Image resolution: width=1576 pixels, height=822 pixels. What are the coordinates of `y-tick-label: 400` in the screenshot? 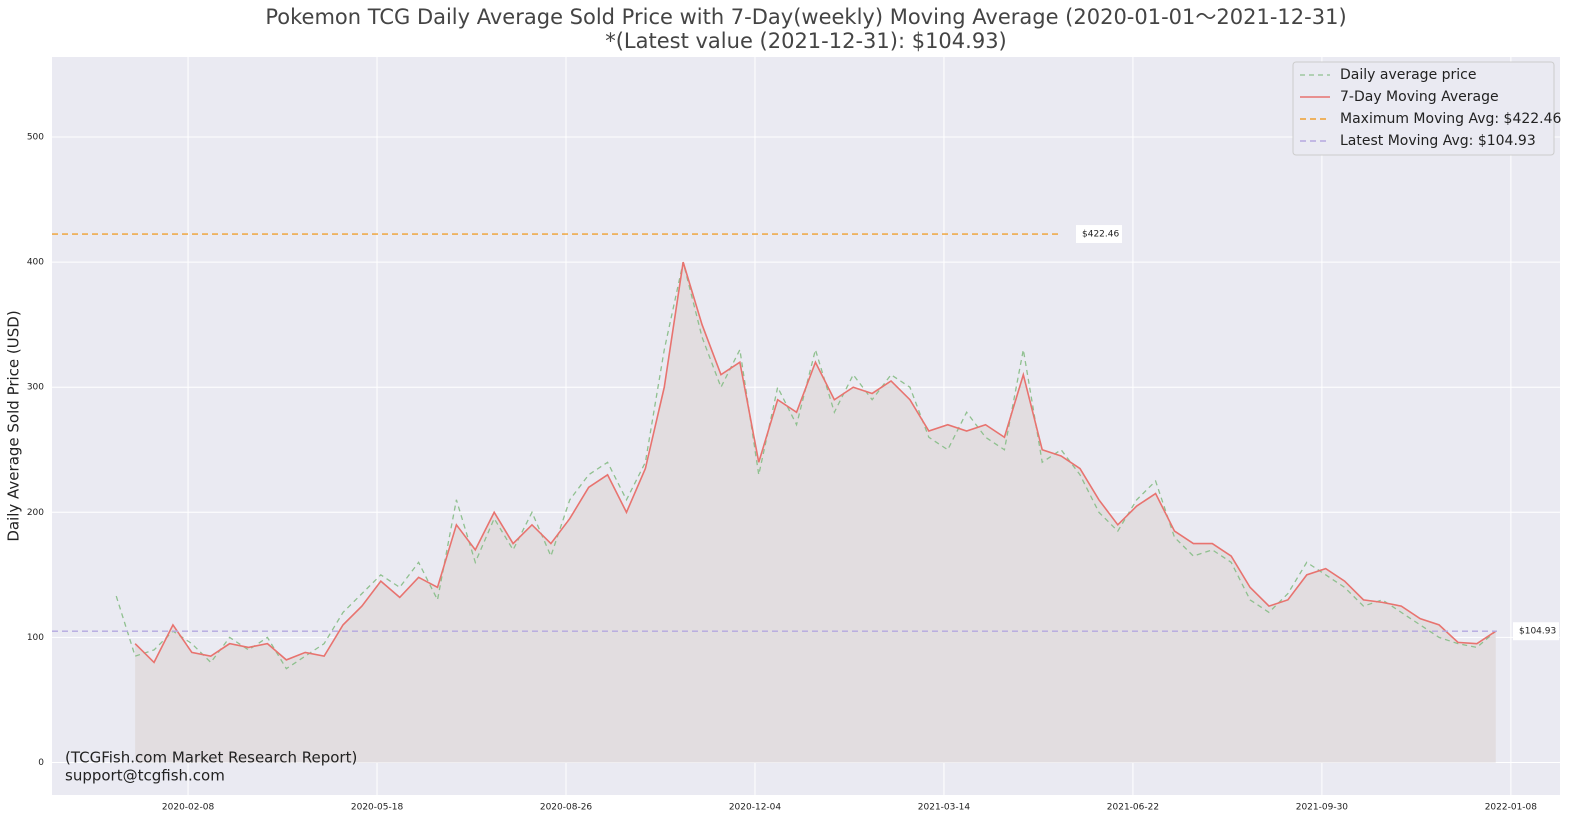 It's located at (35, 263).